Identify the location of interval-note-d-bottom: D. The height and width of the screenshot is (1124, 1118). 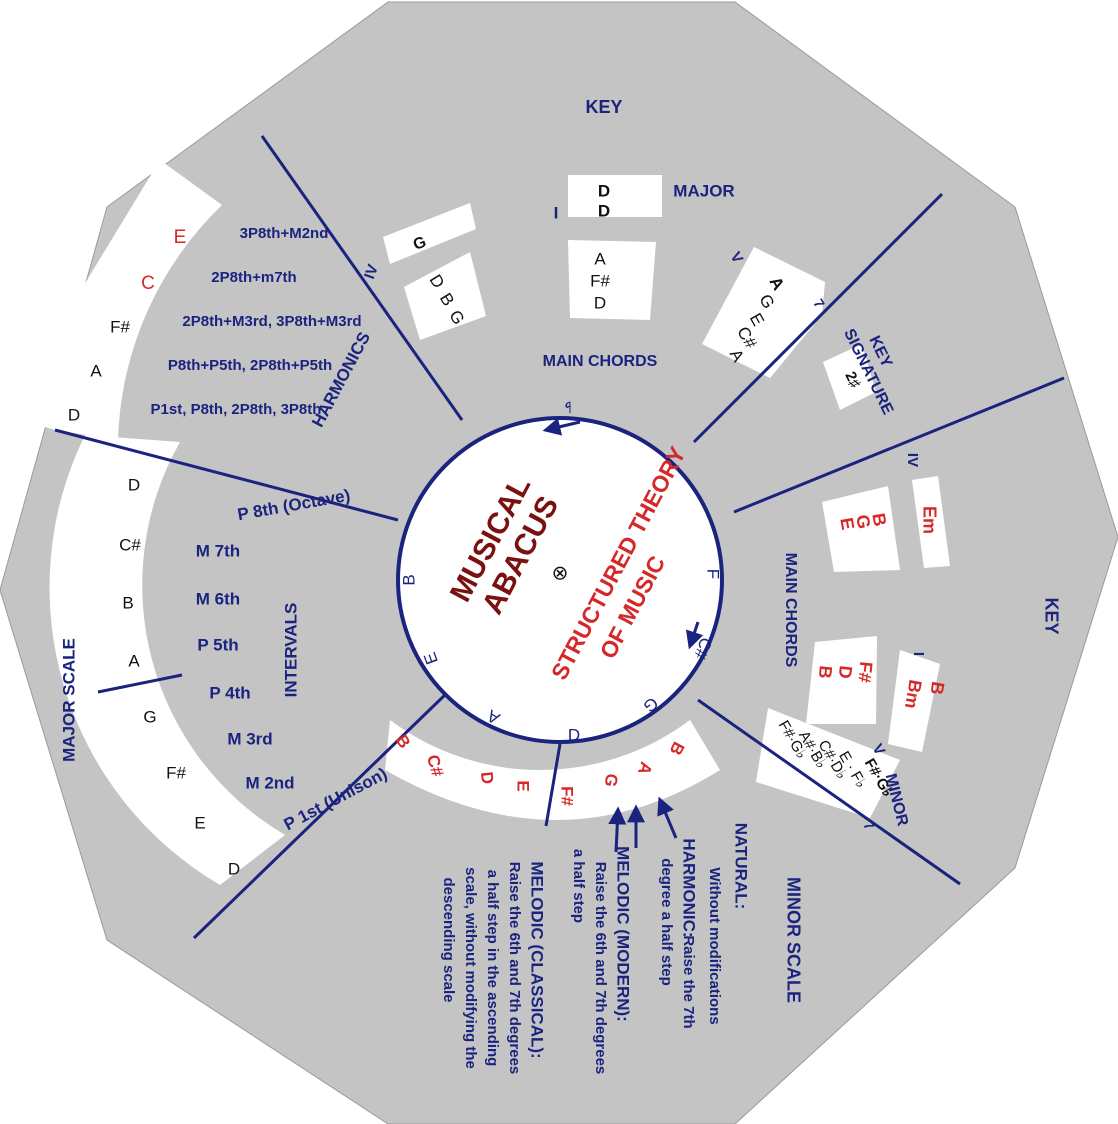
(234, 868).